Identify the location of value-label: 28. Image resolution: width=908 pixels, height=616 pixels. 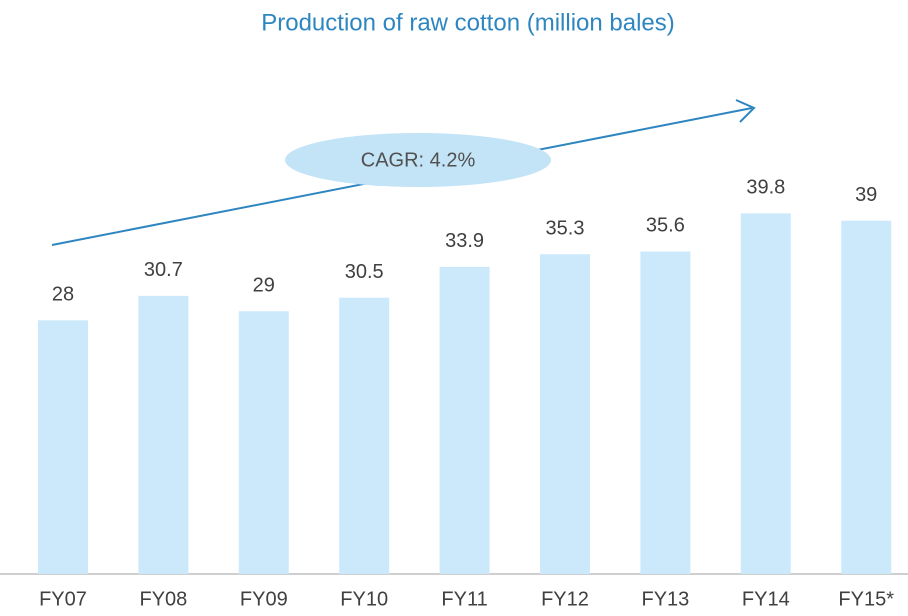
(63, 295).